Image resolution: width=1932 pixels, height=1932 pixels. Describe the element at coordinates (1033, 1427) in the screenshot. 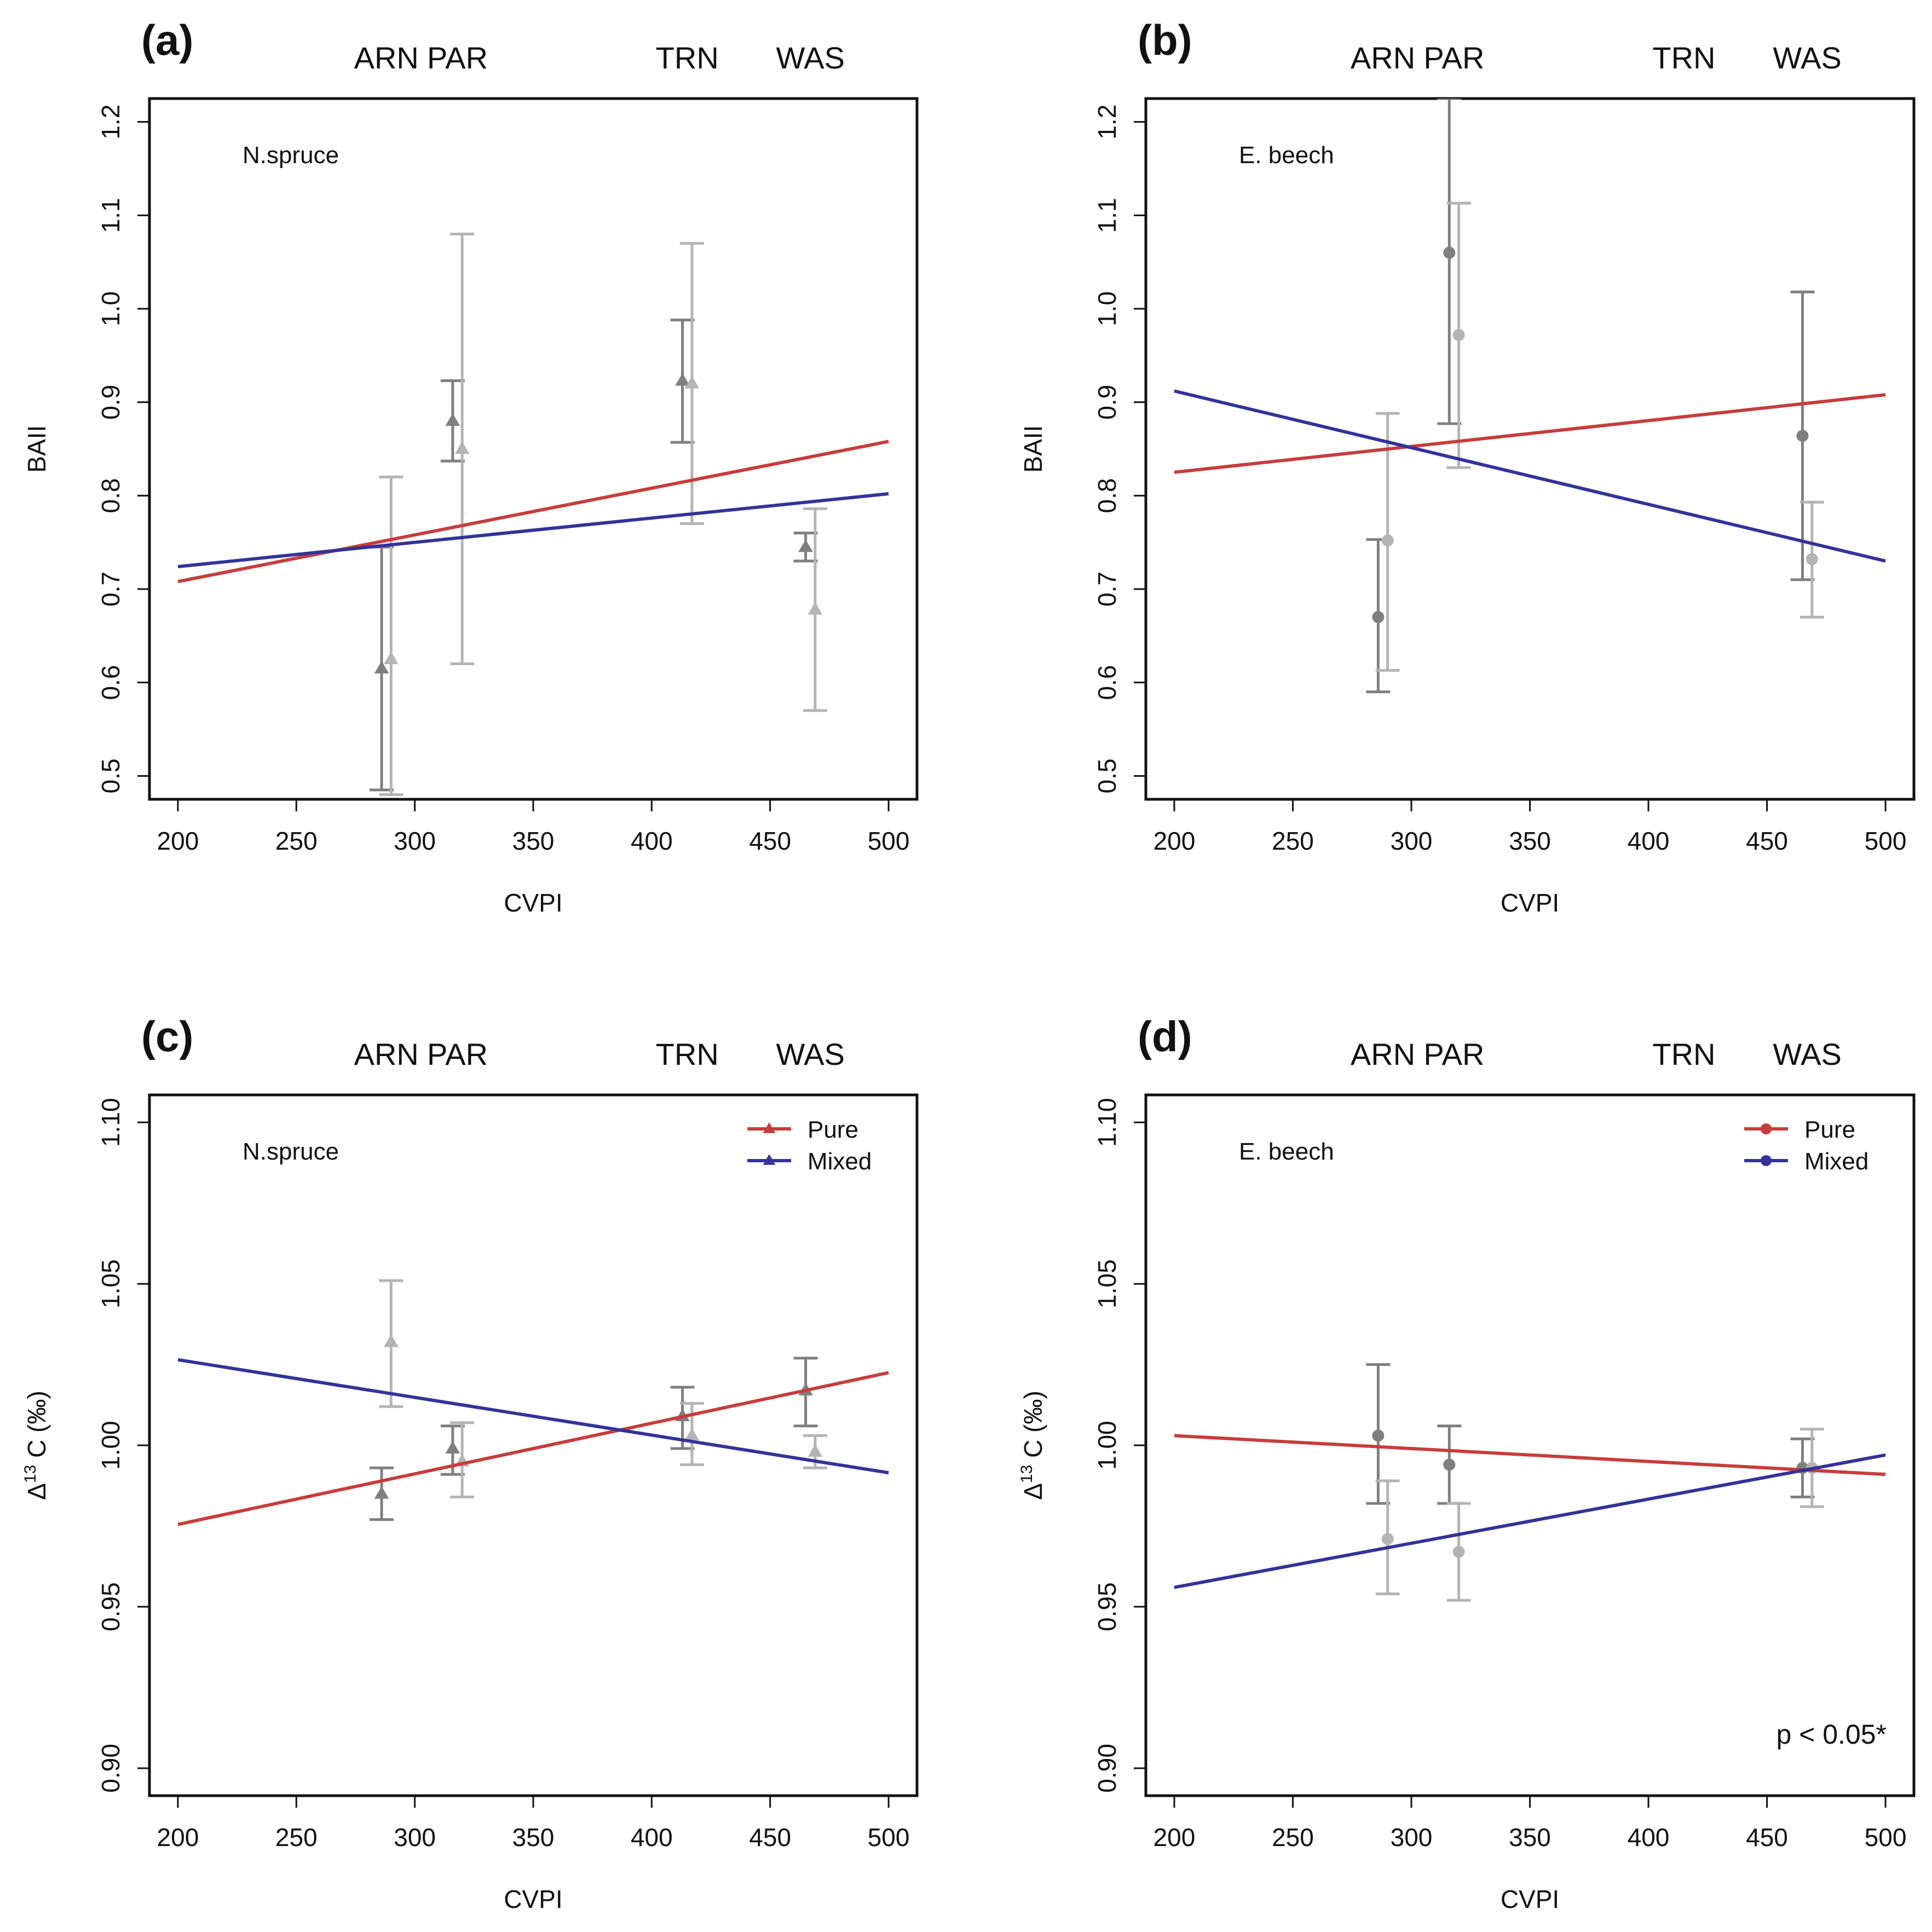

I see `y-axis-title-rest: C (‰)` at that location.